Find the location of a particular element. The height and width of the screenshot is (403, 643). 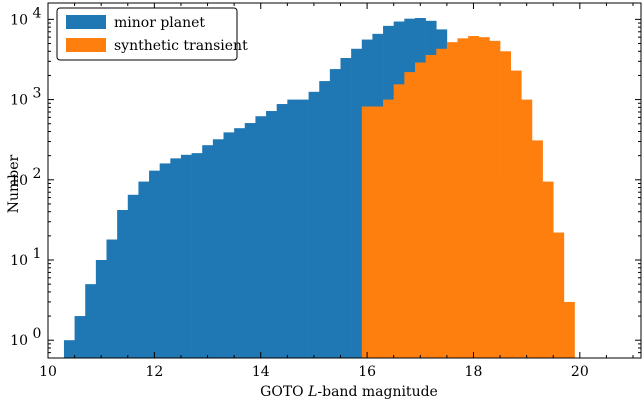

x-tick-label: 20 is located at coordinates (580, 372).